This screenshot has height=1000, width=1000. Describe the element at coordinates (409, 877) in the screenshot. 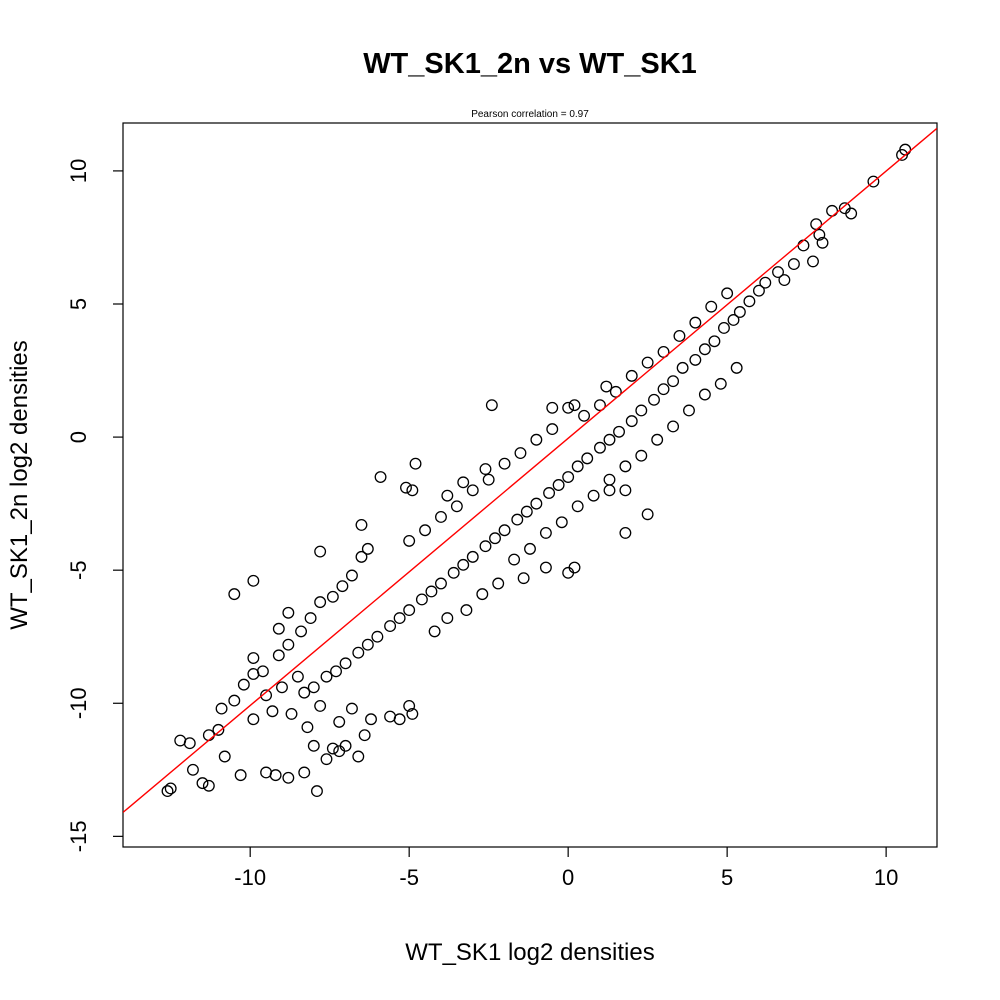

I see `x-tick-label: -5` at that location.